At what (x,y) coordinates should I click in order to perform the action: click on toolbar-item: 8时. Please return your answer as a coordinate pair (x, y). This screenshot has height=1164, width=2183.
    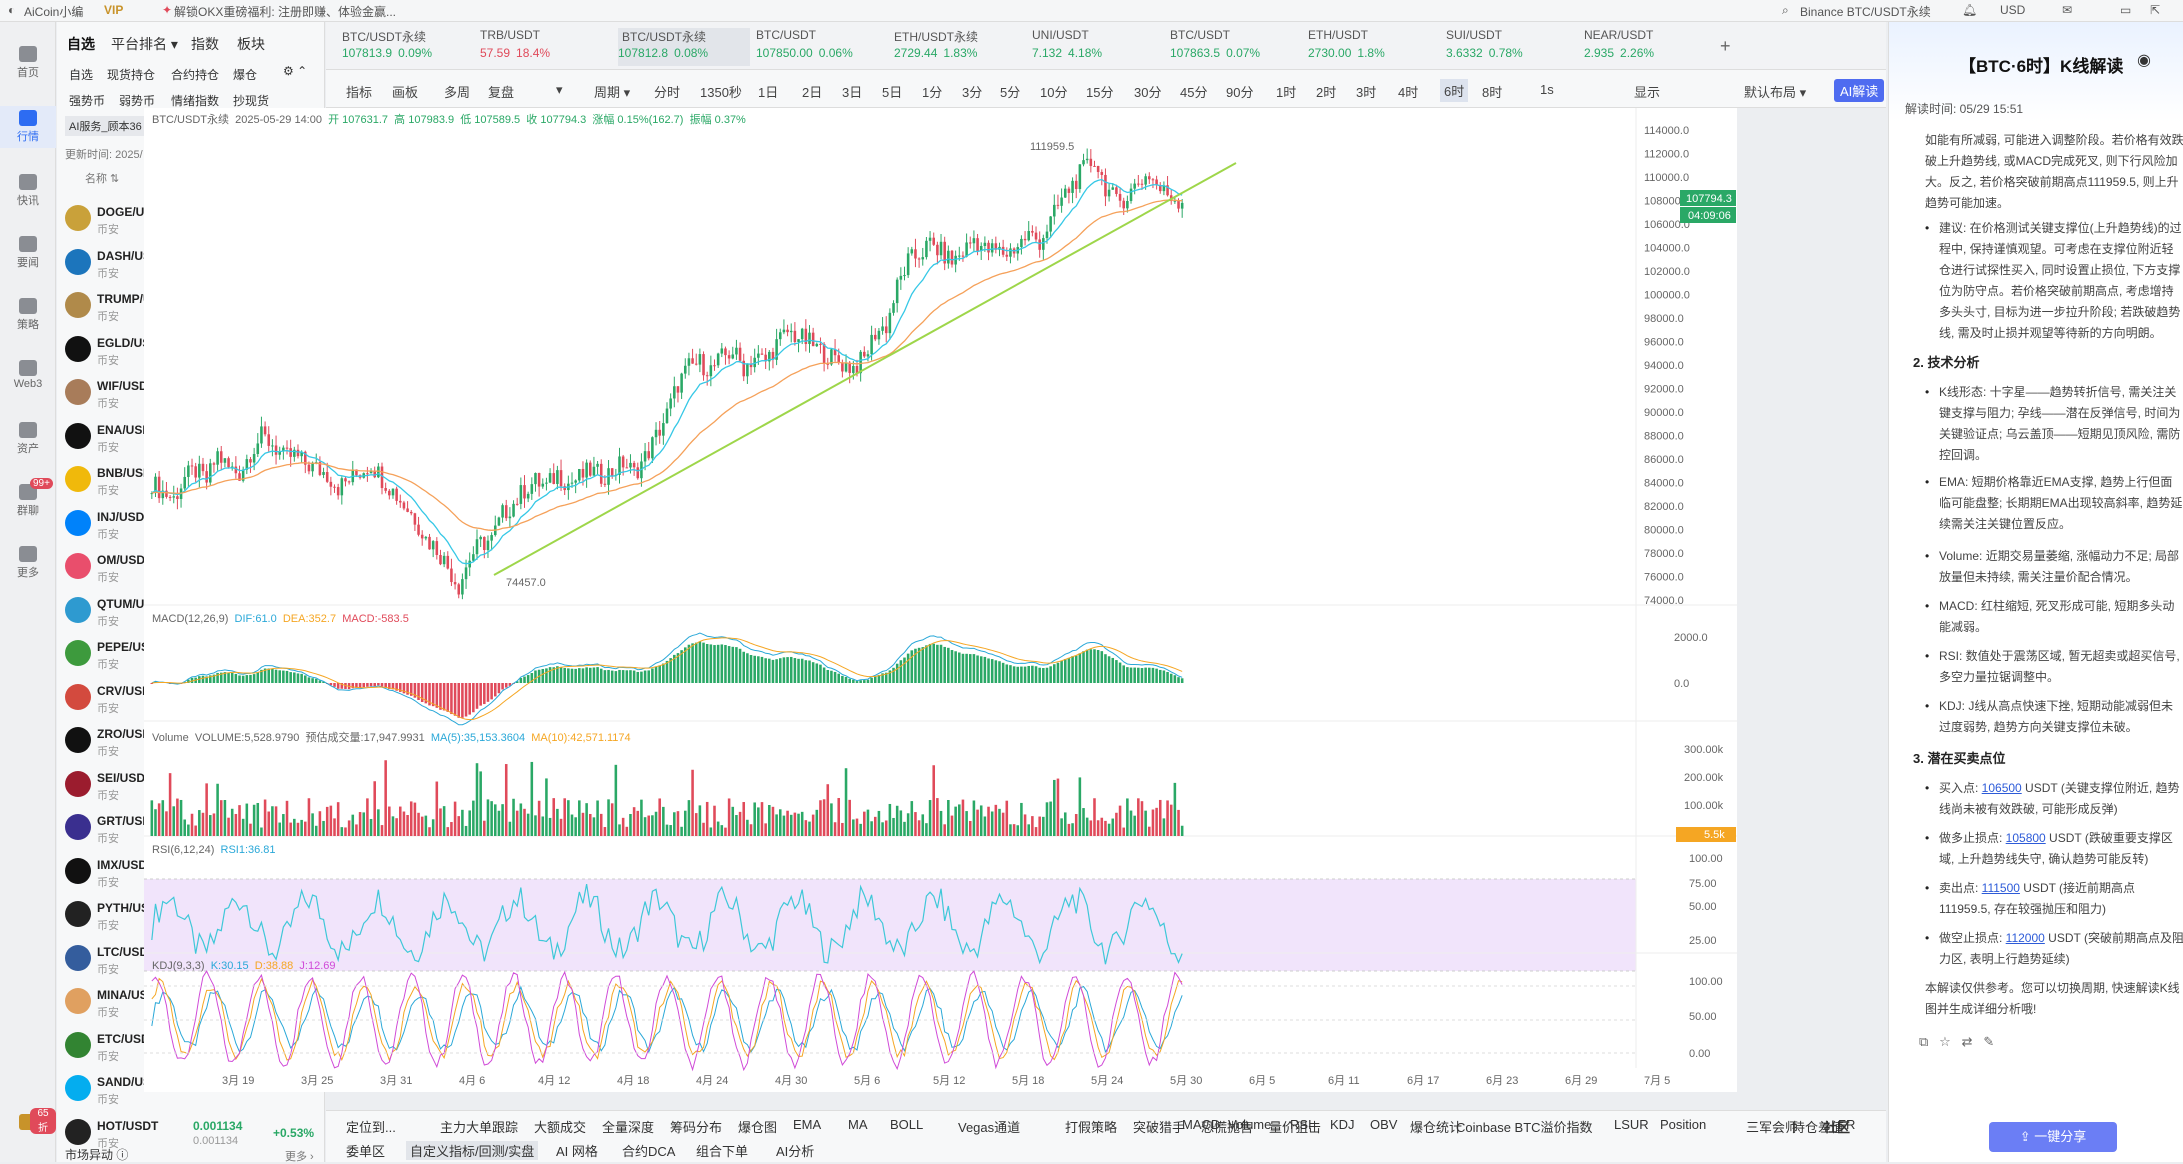
    Looking at the image, I should click on (1492, 92).